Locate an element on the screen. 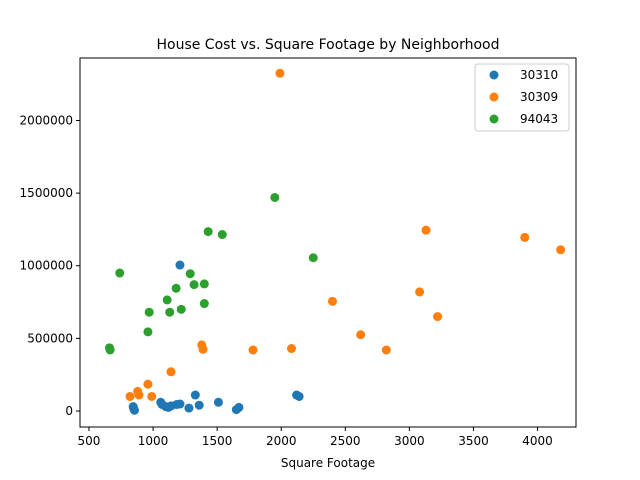 This screenshot has width=640, height=480. x-tick-label: 2000 is located at coordinates (281, 441).